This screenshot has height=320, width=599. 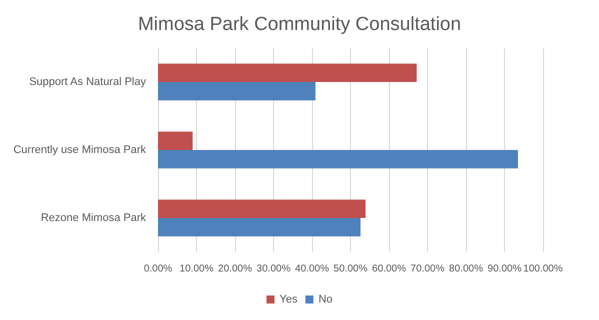 What do you see at coordinates (427, 269) in the screenshot?
I see `x-tick-label: 70.00%` at bounding box center [427, 269].